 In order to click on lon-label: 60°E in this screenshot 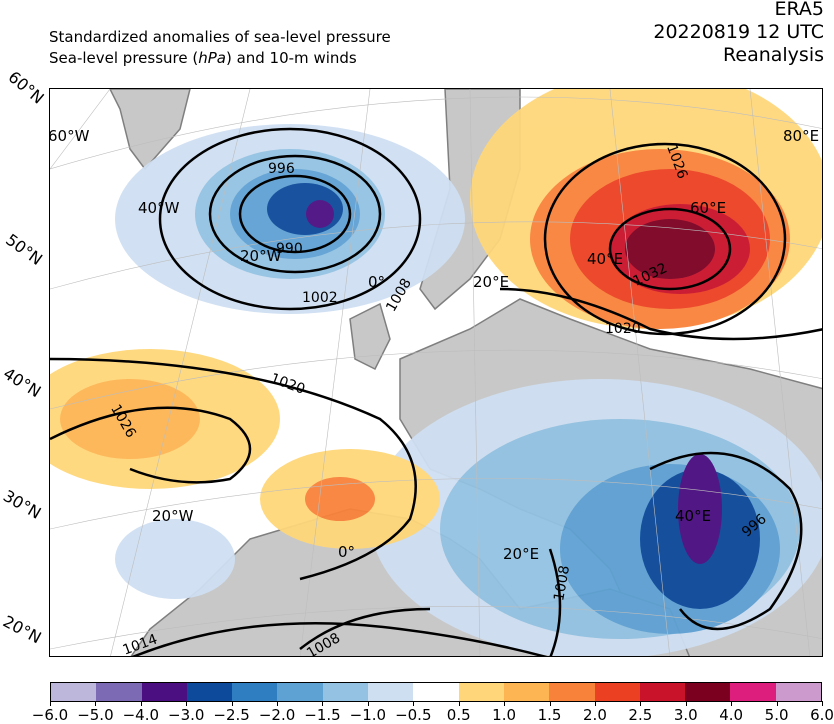, I will do `click(708, 208)`.